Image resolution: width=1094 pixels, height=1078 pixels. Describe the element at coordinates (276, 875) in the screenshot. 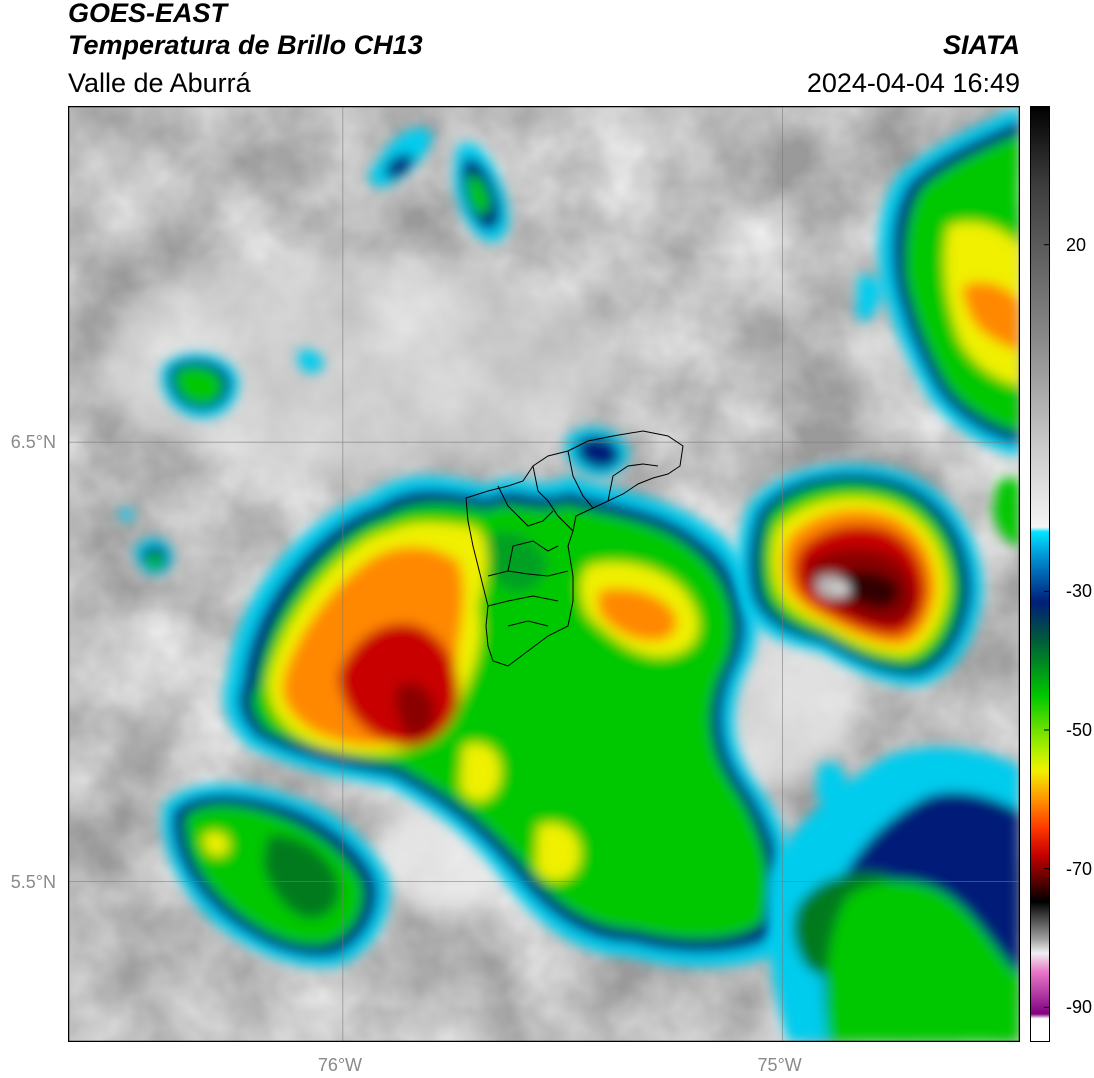

I see `convective-cell-southwest` at that location.